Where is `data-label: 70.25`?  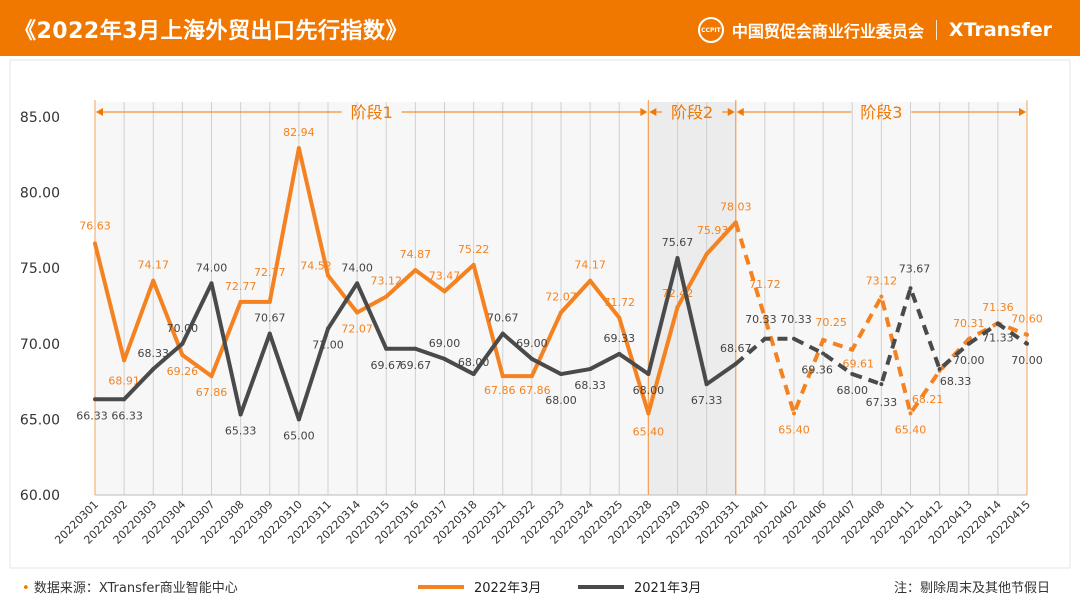
data-label: 70.25 is located at coordinates (831, 322).